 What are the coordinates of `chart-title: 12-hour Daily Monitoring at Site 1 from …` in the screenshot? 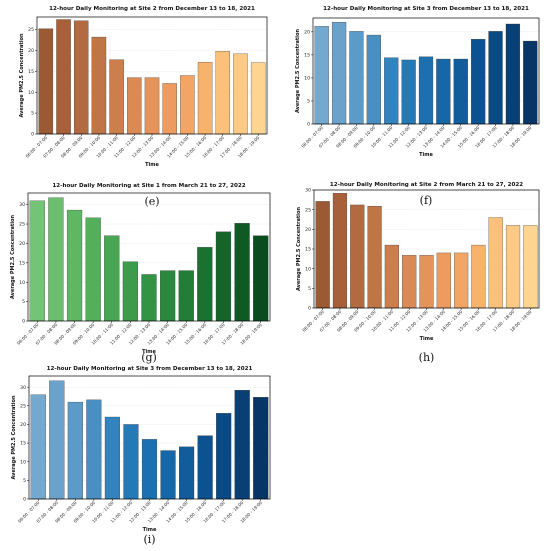 It's located at (148, 186).